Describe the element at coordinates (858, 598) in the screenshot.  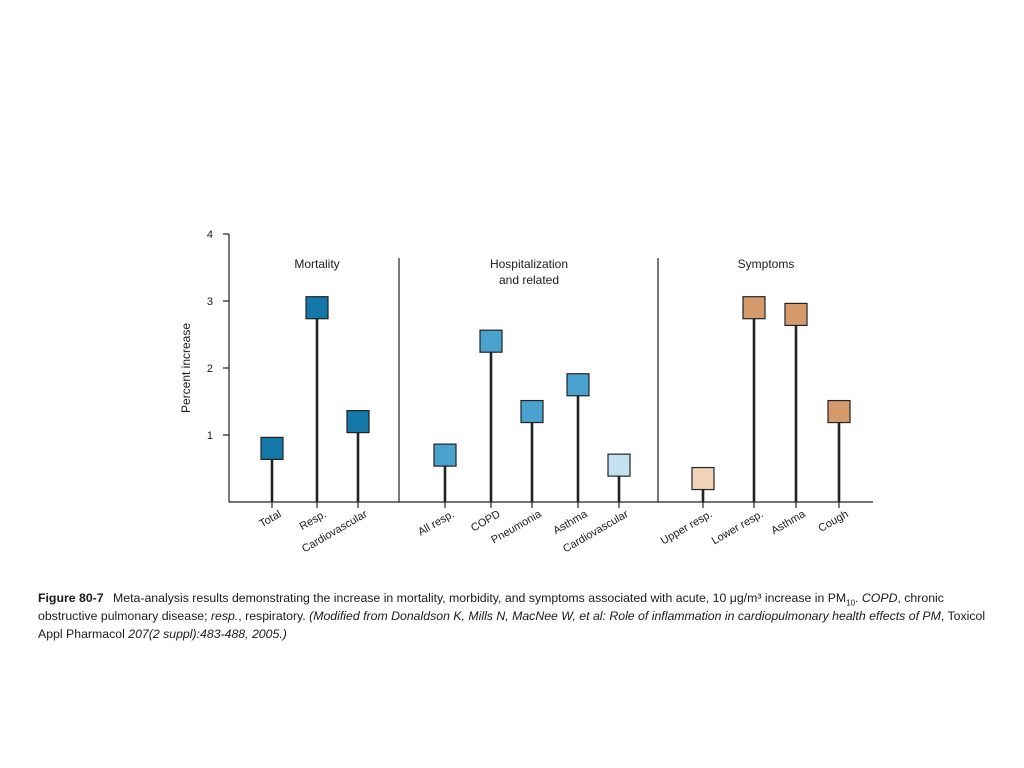
I see `caption-text-2: .` at that location.